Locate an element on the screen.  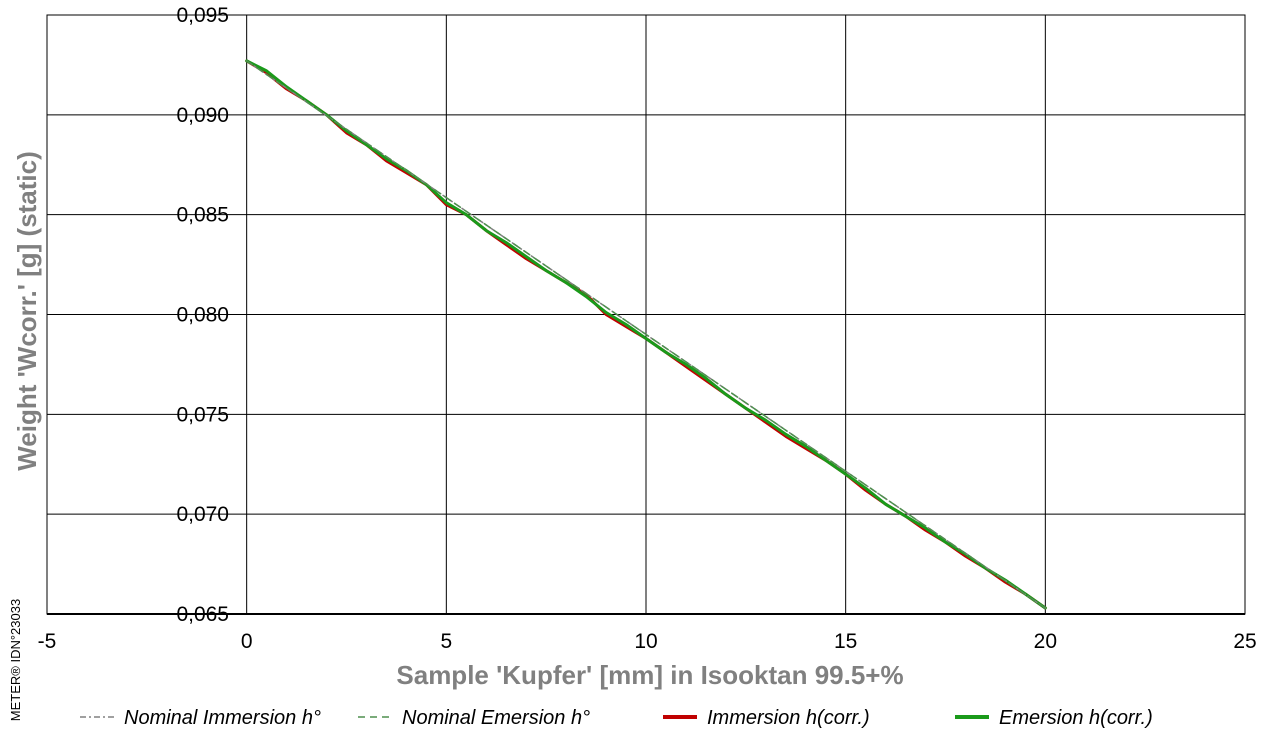
x-tick-label: 15 is located at coordinates (845, 641).